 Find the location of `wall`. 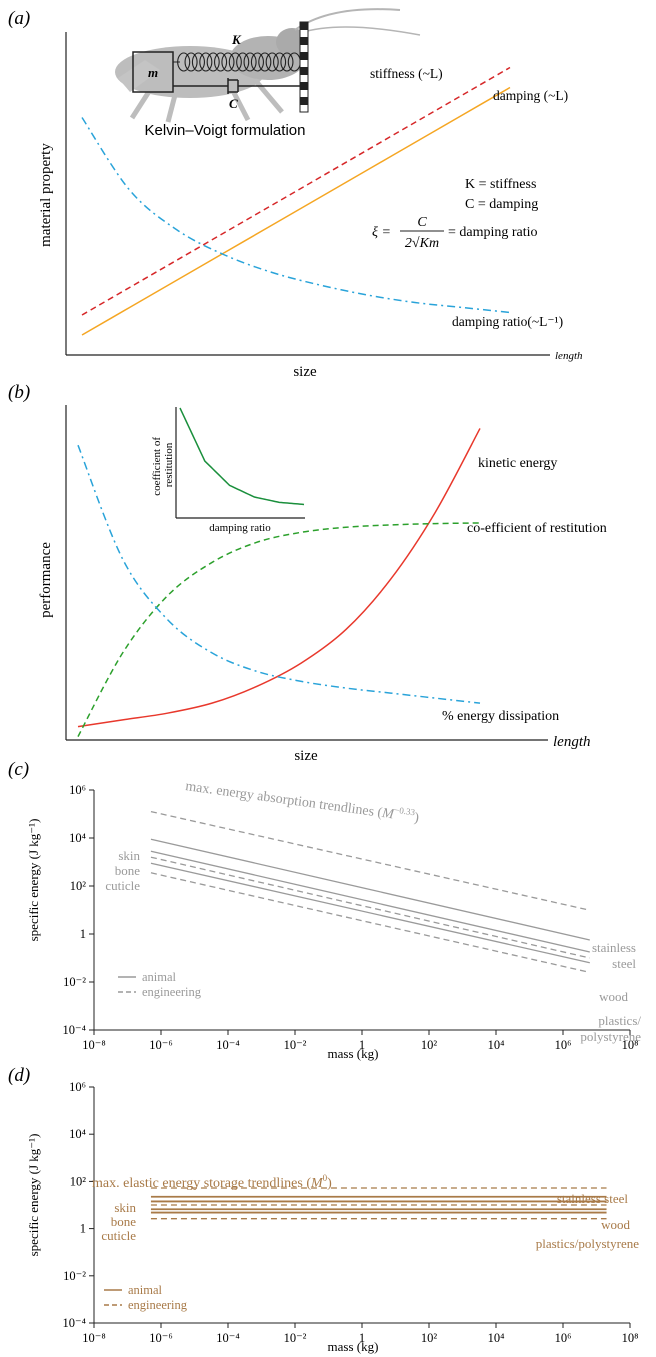

wall is located at coordinates (304, 67).